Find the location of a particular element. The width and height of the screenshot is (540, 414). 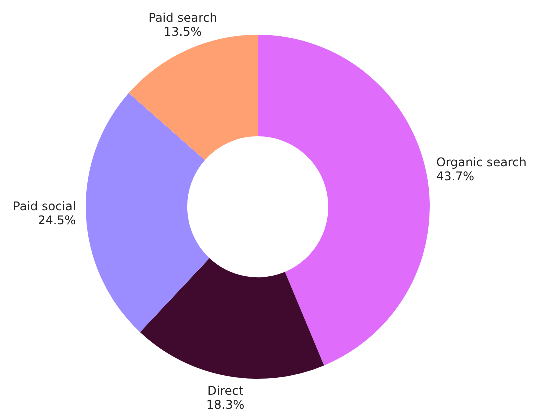

data-label: 18.3% is located at coordinates (225, 405).